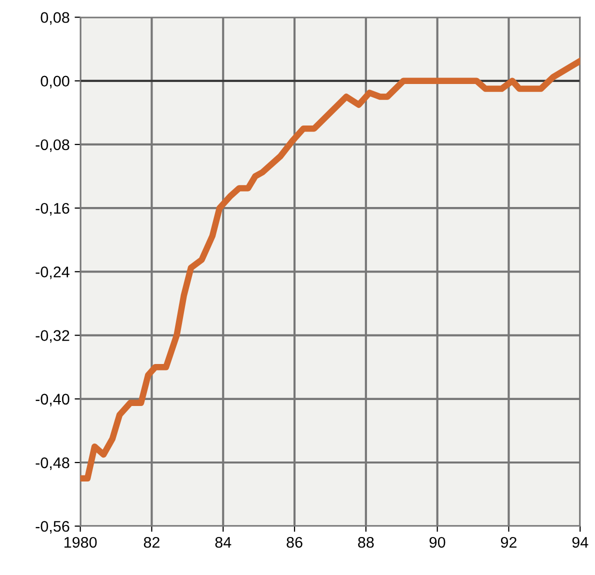  Describe the element at coordinates (53, 527) in the screenshot. I see `y-tick-label: -0,56` at that location.